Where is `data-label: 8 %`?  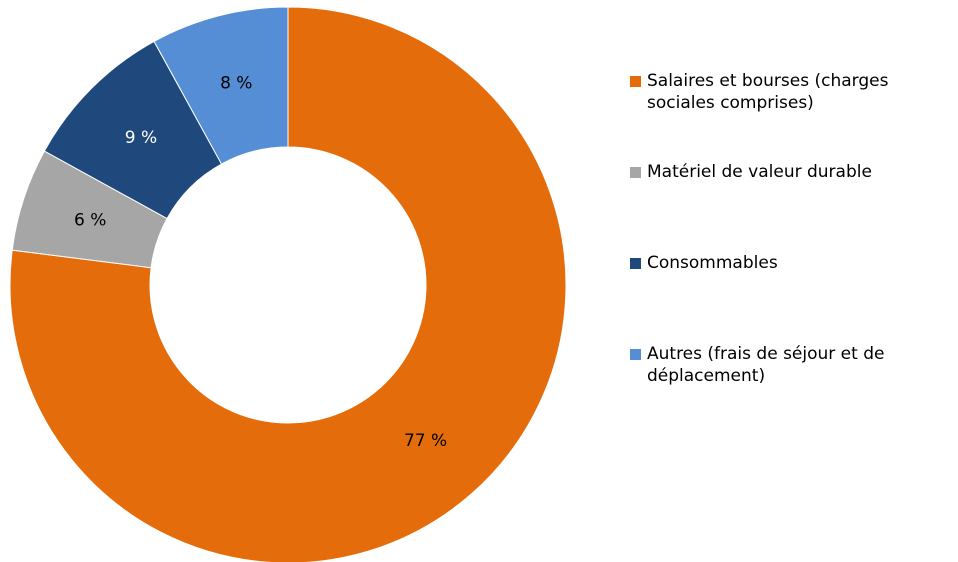 data-label: 8 % is located at coordinates (236, 84).